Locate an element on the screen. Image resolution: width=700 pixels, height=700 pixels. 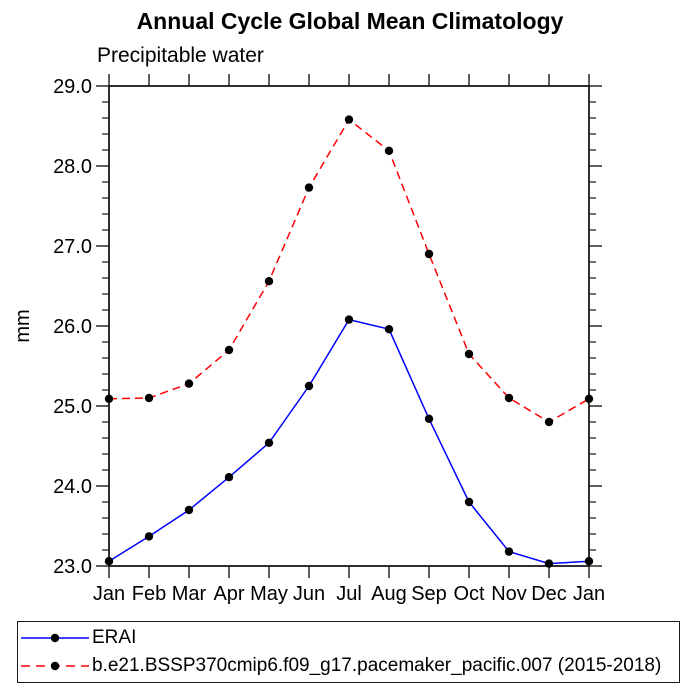
x-tick-label: Sep is located at coordinates (429, 594).